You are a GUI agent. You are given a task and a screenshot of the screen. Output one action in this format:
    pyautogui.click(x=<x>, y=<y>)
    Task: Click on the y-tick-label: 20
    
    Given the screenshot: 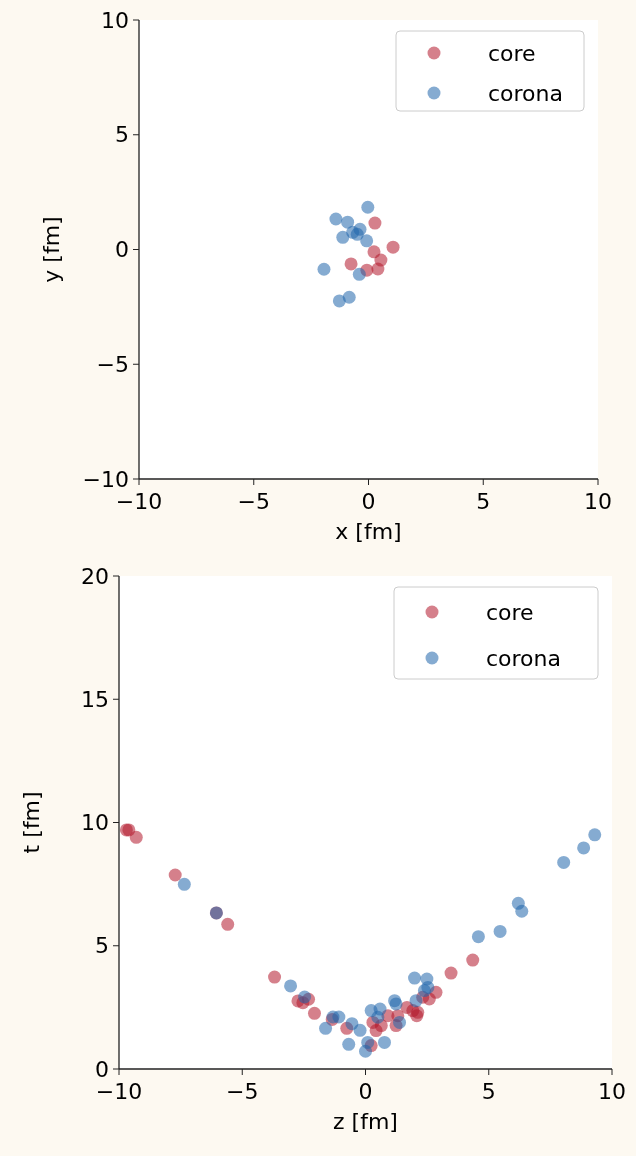 What is the action you would take?
    pyautogui.click(x=95, y=576)
    